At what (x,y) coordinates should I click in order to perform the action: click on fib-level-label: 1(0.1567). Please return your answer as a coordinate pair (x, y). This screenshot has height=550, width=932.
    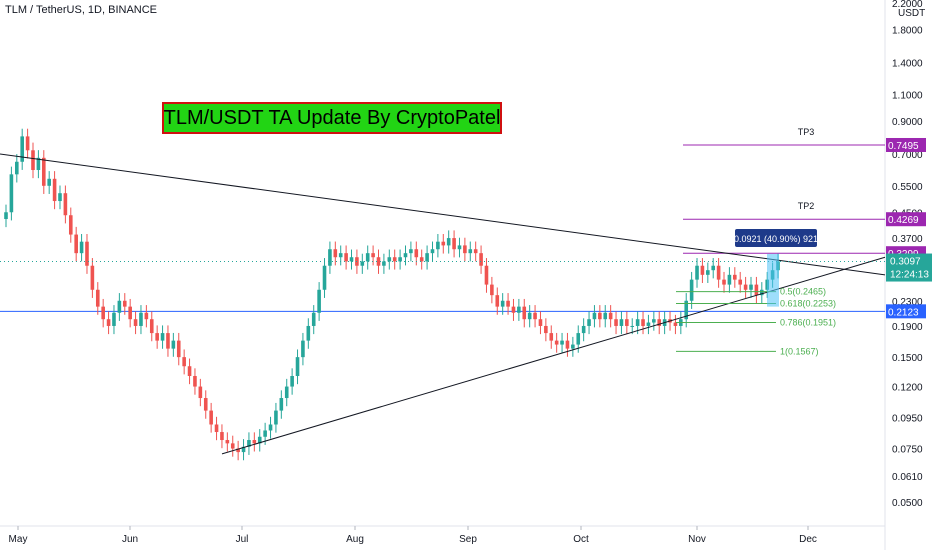
    Looking at the image, I should click on (799, 351).